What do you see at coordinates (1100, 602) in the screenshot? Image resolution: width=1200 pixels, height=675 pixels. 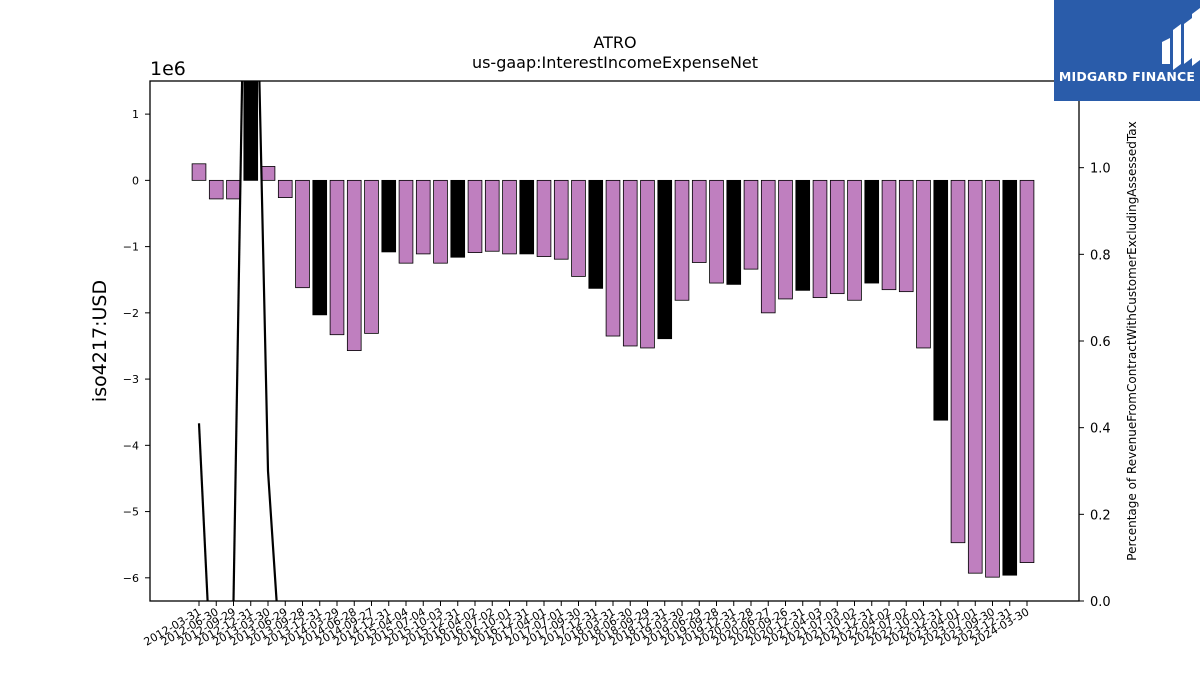 I see `y2-tick-label: 0.0` at bounding box center [1100, 602].